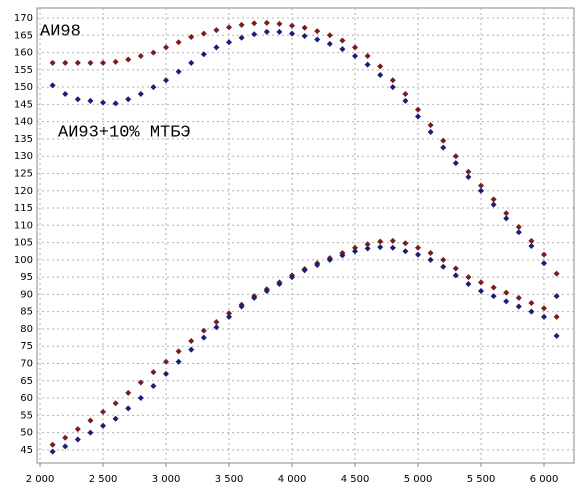  I want to click on x-tick-label: 5 000, so click(418, 479).